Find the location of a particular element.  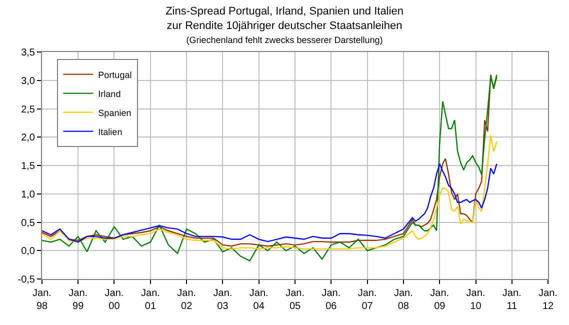

y-tick-label: 2,5 is located at coordinates (28, 110).